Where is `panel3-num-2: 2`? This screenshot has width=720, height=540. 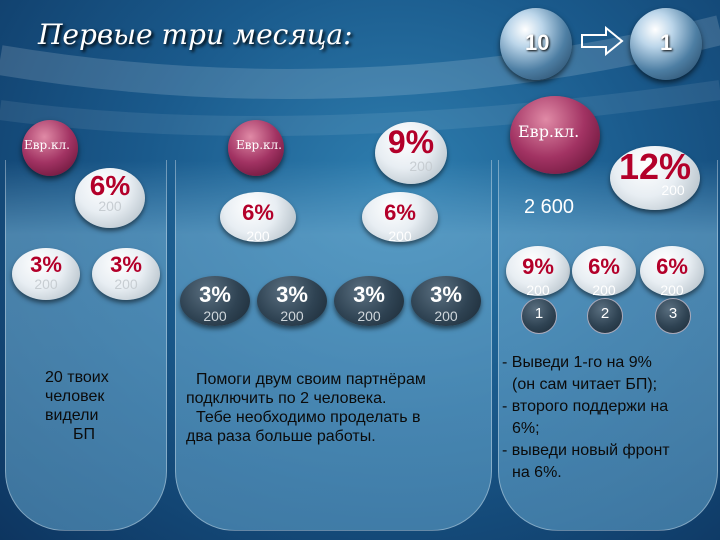 panel3-num-2: 2 is located at coordinates (605, 316).